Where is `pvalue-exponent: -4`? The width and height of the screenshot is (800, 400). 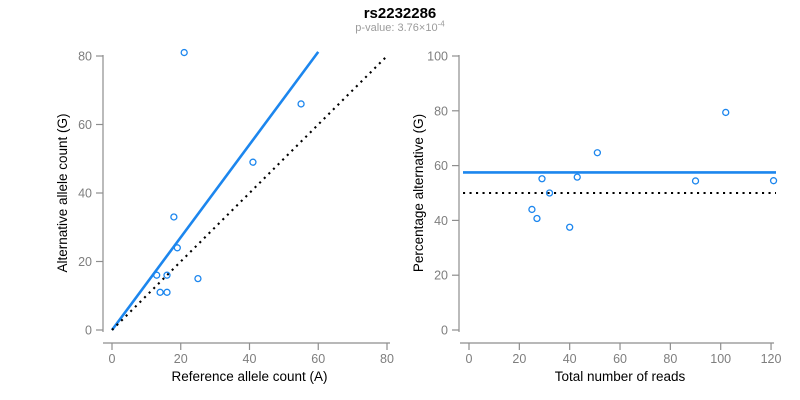 pvalue-exponent: -4 is located at coordinates (441, 24).